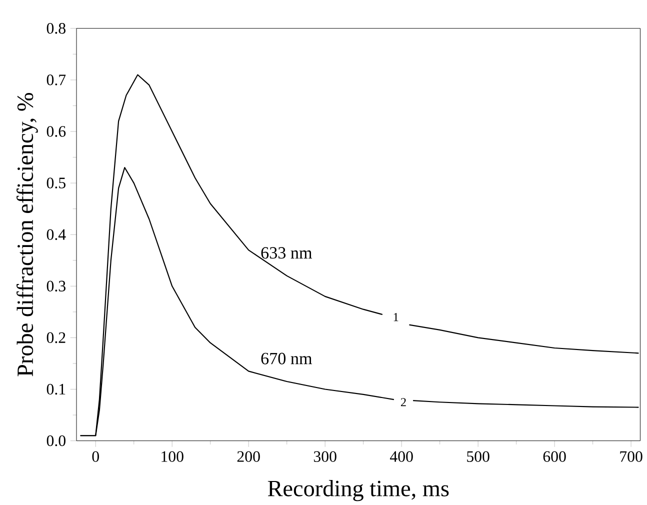  Describe the element at coordinates (325, 456) in the screenshot. I see `x-tick-label: 300` at that location.